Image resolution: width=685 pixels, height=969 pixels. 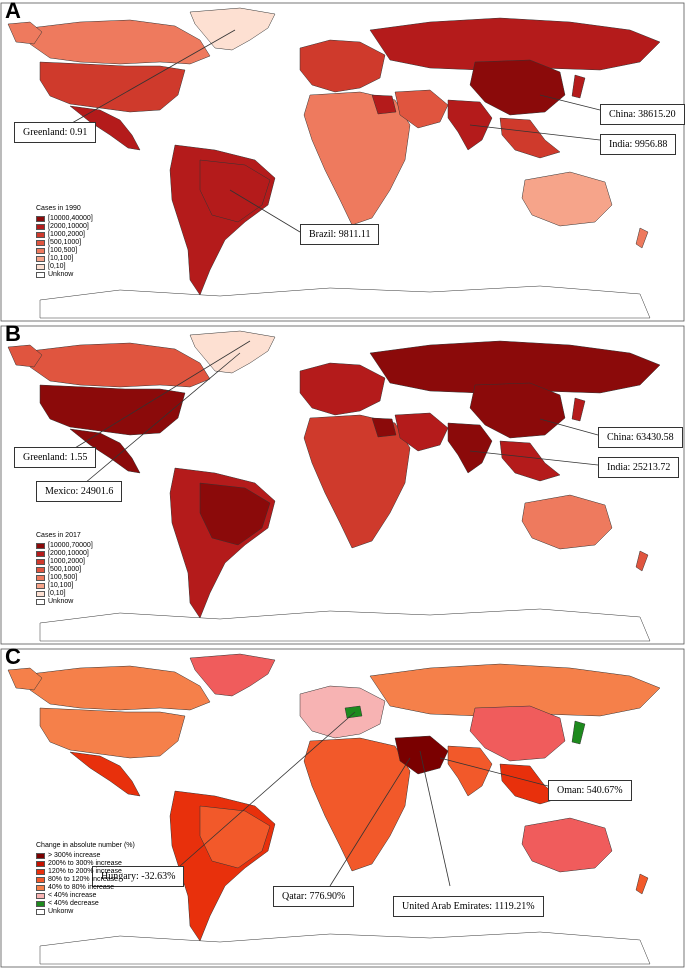 What do you see at coordinates (640, 437) in the screenshot?
I see `callout-china: China: 63430.58` at bounding box center [640, 437].